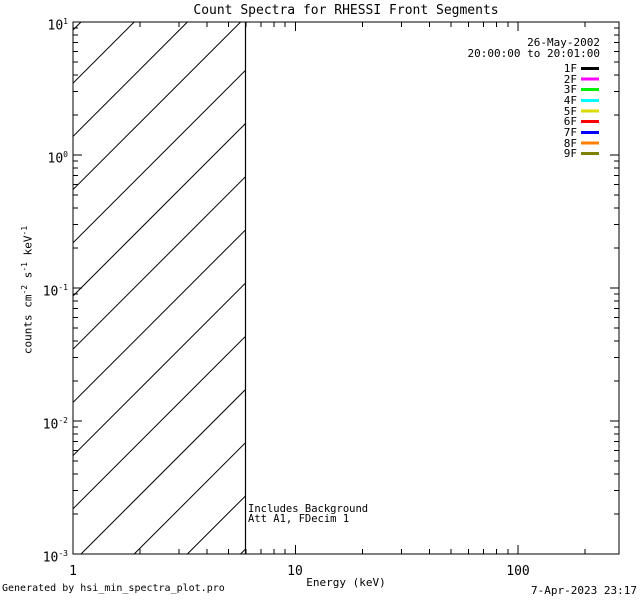 The height and width of the screenshot is (600, 640). I want to click on y-tick-label-10e1: 10¹, so click(57, 25).